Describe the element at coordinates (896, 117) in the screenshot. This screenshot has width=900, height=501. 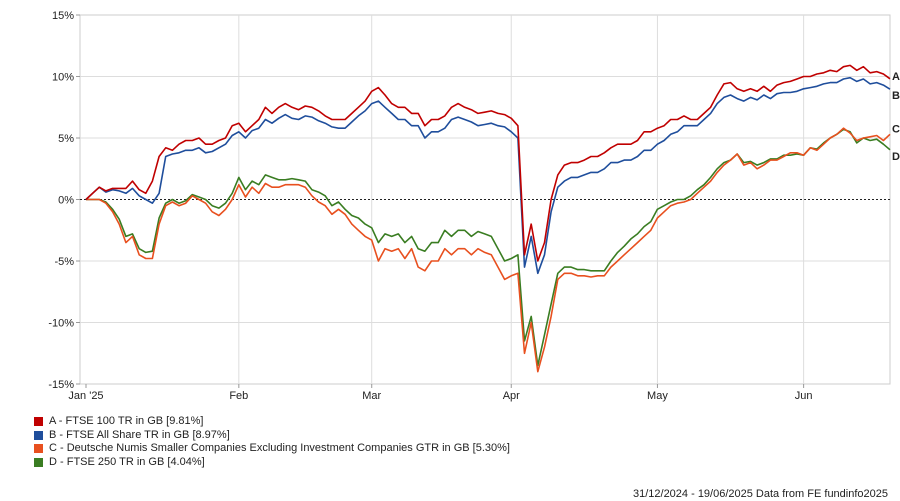
I see `series-end-labels: AB C D` at that location.